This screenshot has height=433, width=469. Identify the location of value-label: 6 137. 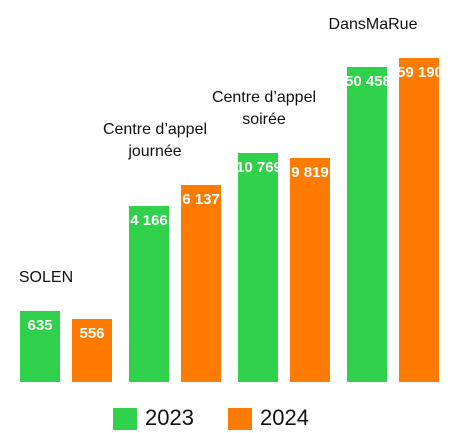
(201, 199).